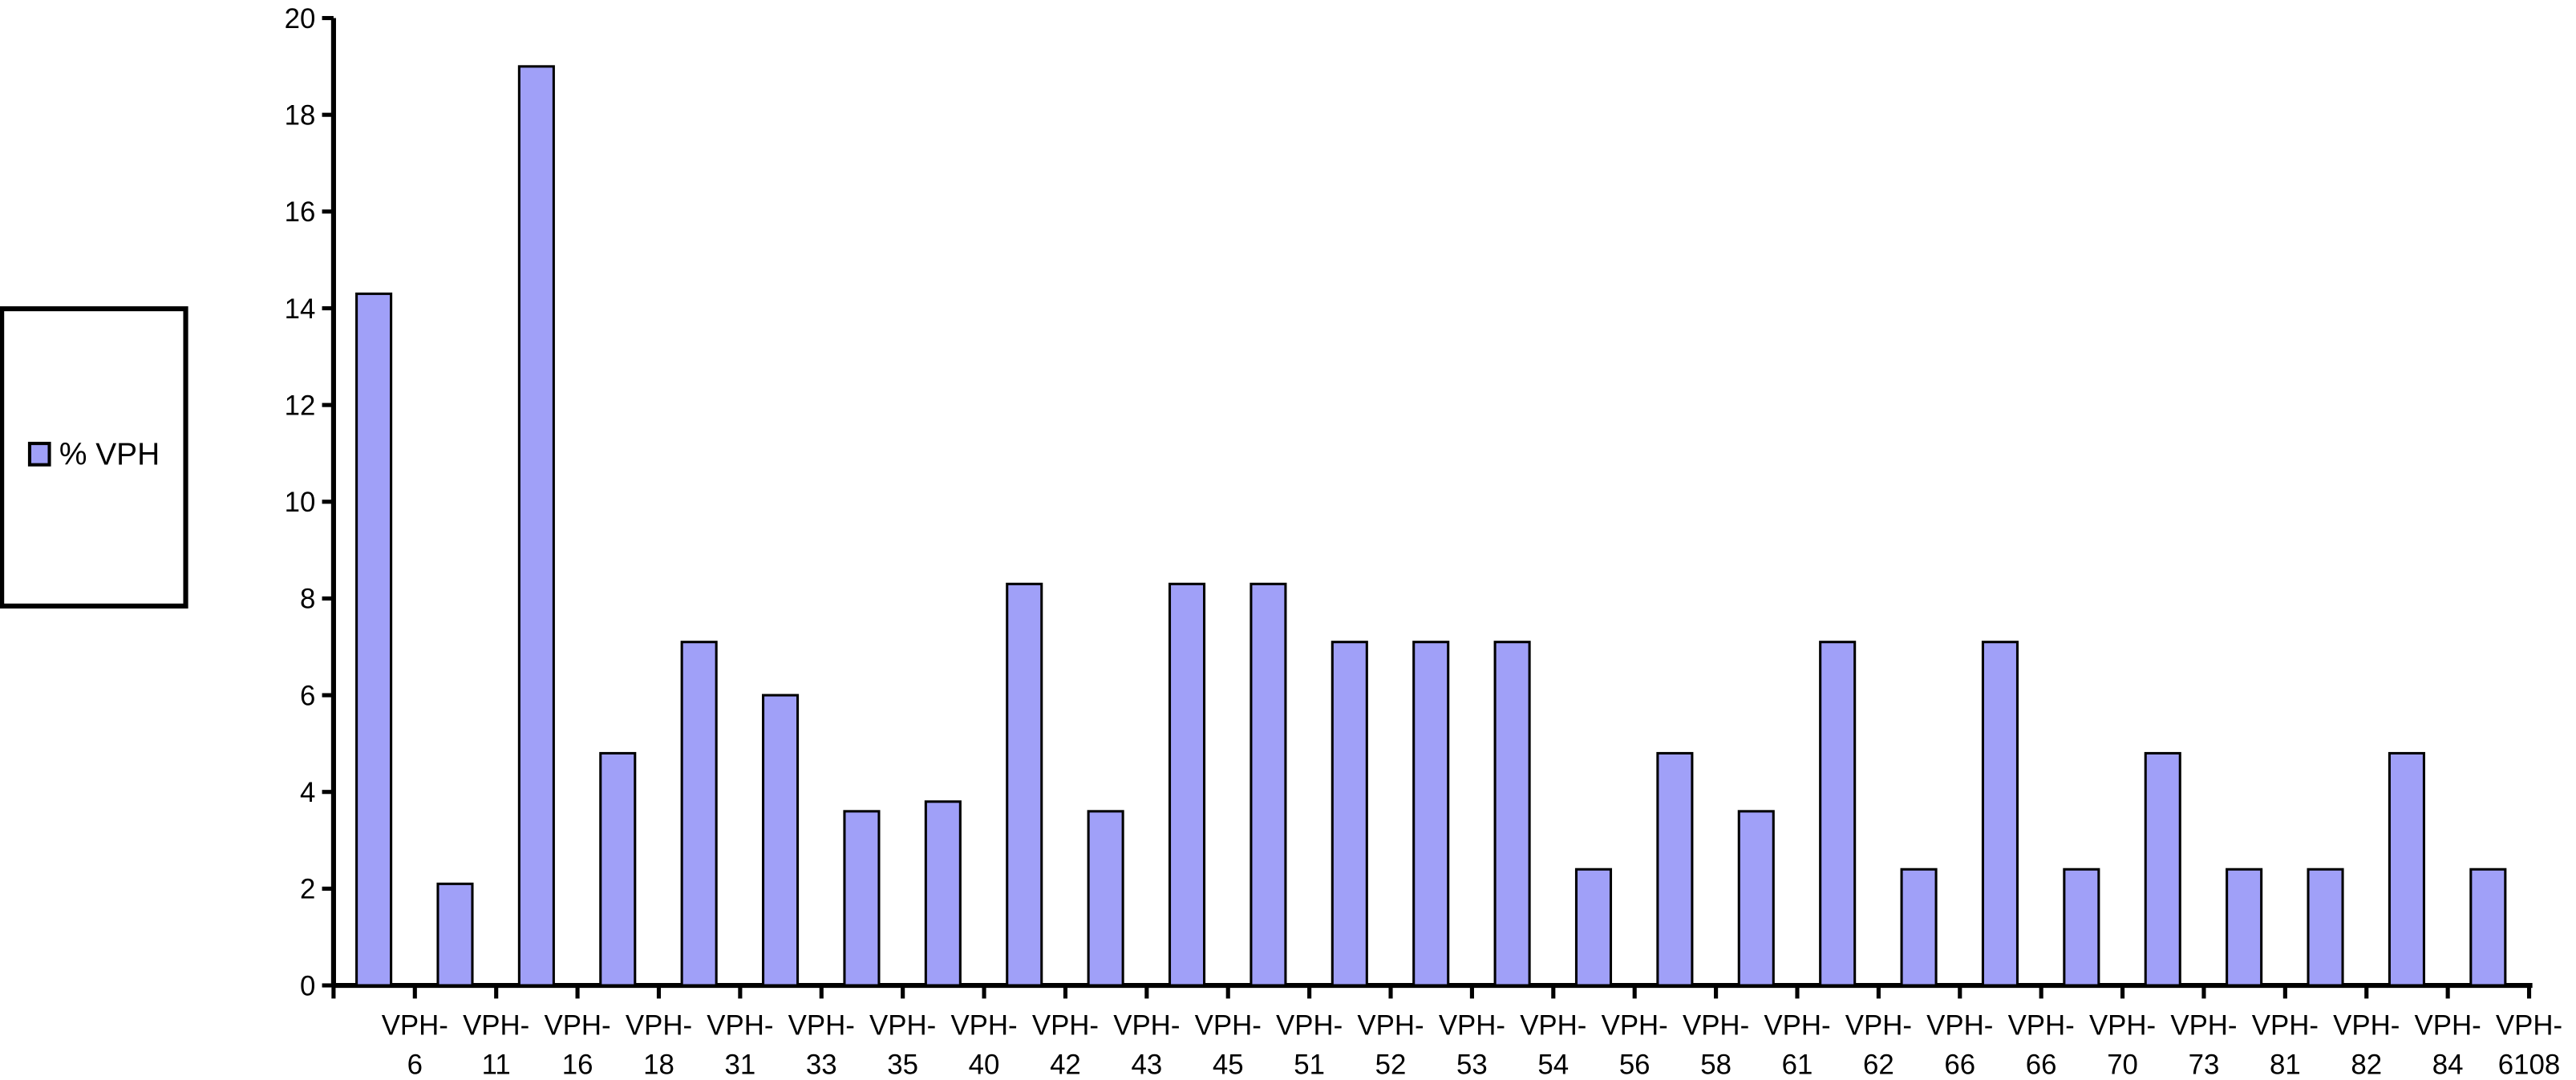  I want to click on legend-label: % VPH, so click(109, 455).